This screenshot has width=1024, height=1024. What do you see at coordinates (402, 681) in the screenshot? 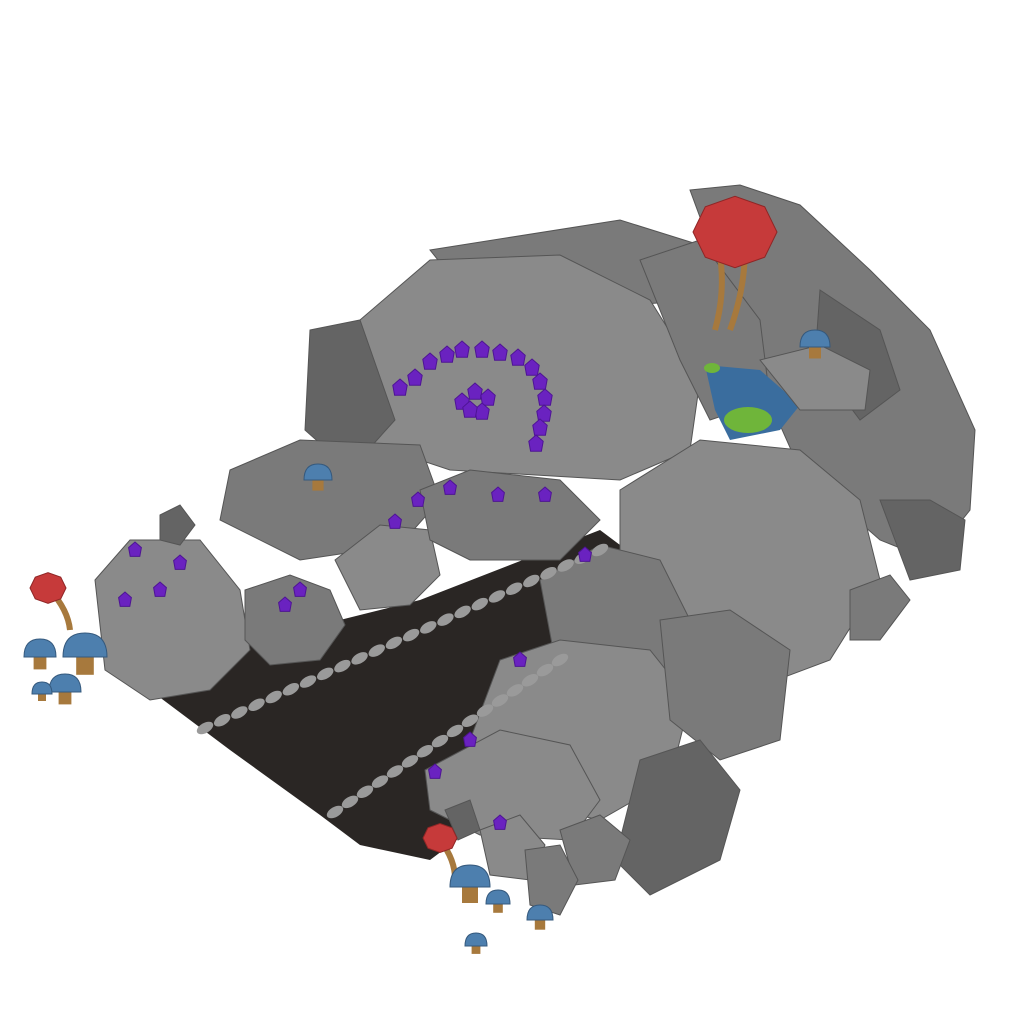
I see `pebble-track` at bounding box center [402, 681].